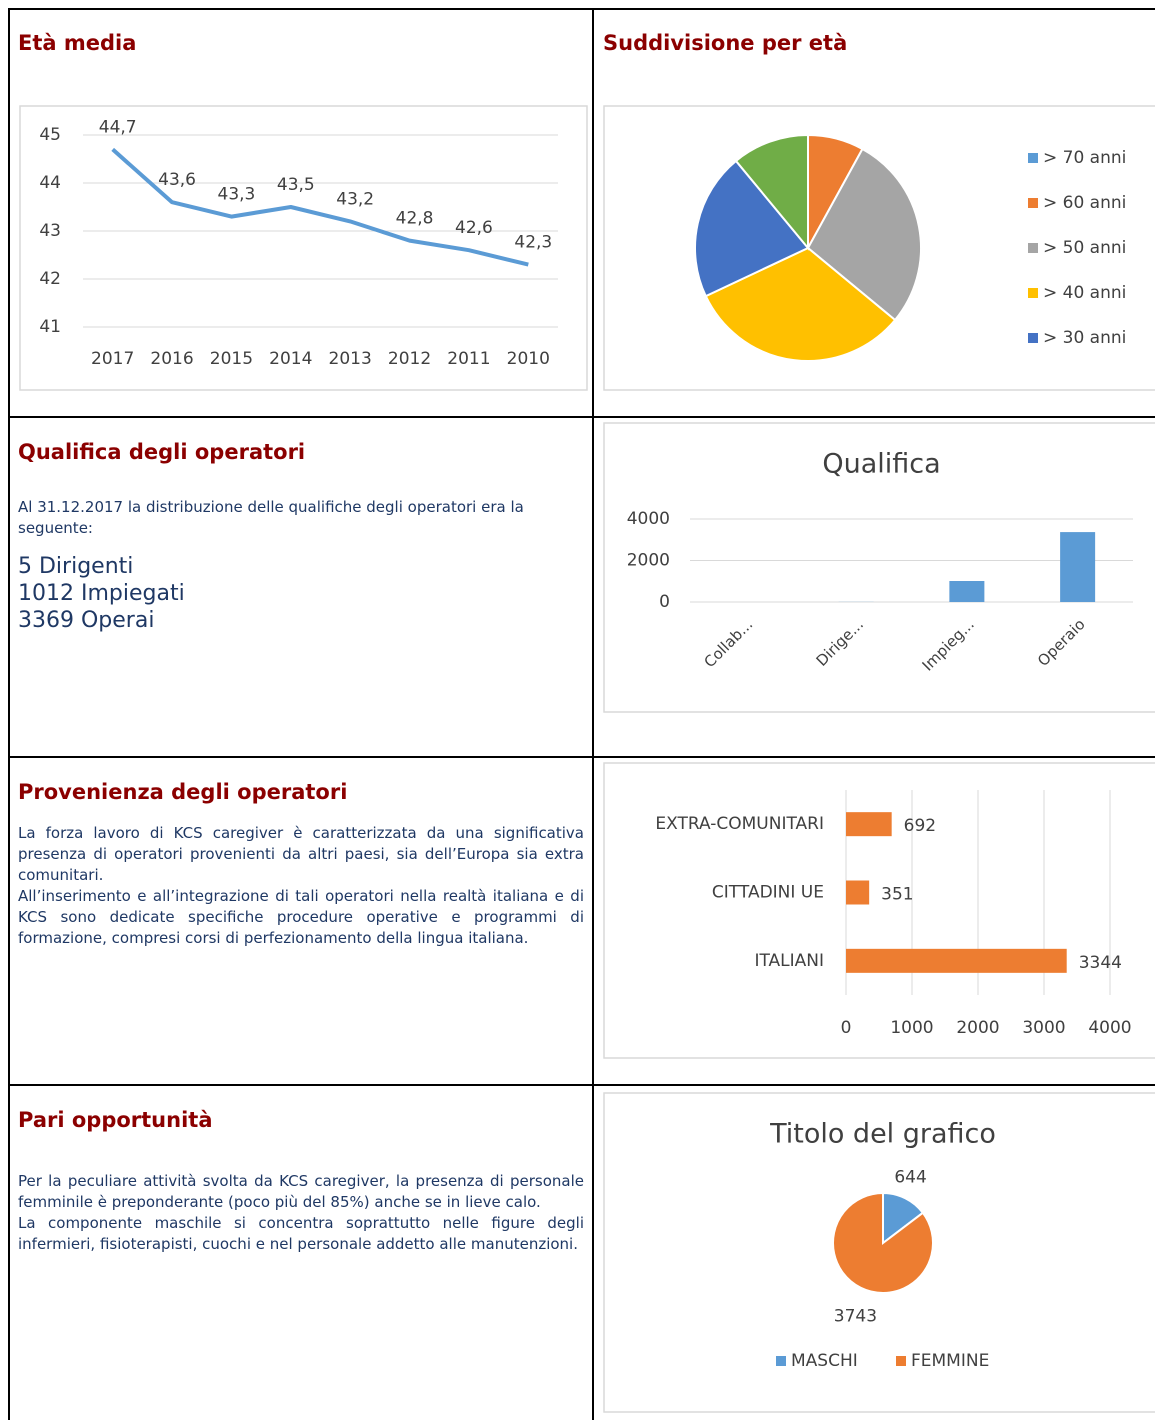 This screenshot has width=1155, height=1420. What do you see at coordinates (1084, 293) in the screenshot?
I see `legend-label: > 40 anni` at bounding box center [1084, 293].